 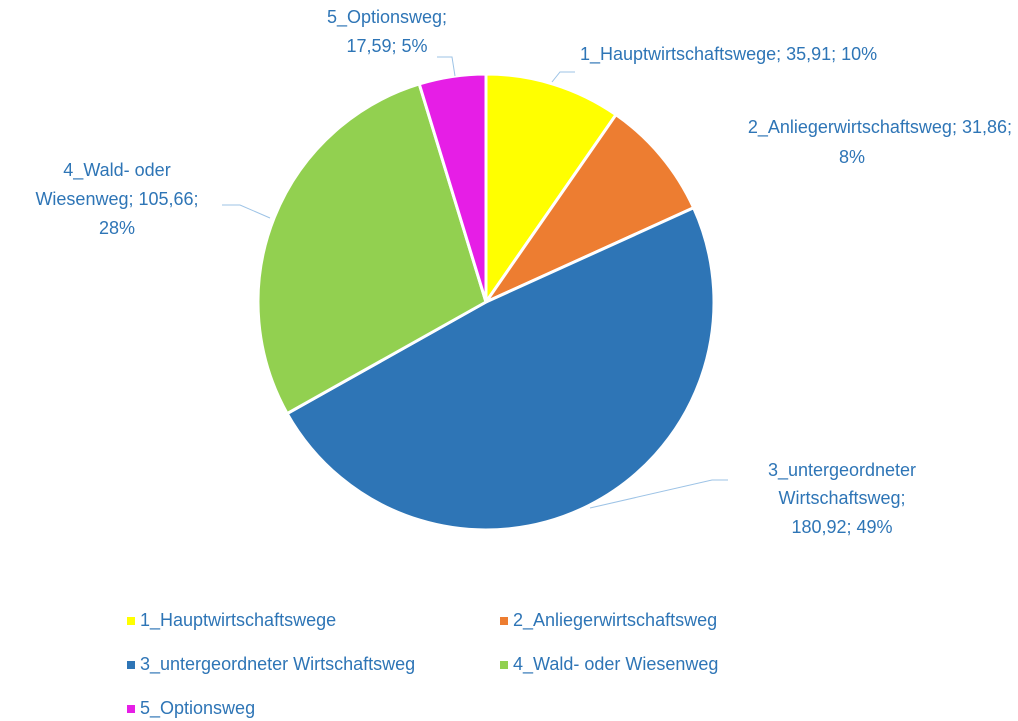 I want to click on data-label: 1_Hauptwirtschaftswege; 35,91; 10%, so click(x=728, y=54).